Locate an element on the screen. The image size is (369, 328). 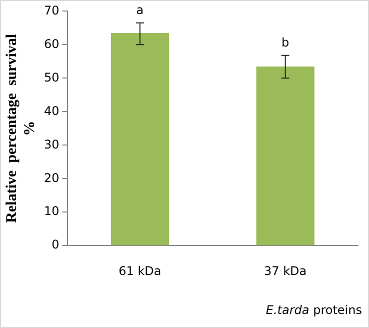
x-axis-title: E.tarda proteins is located at coordinates (314, 310).